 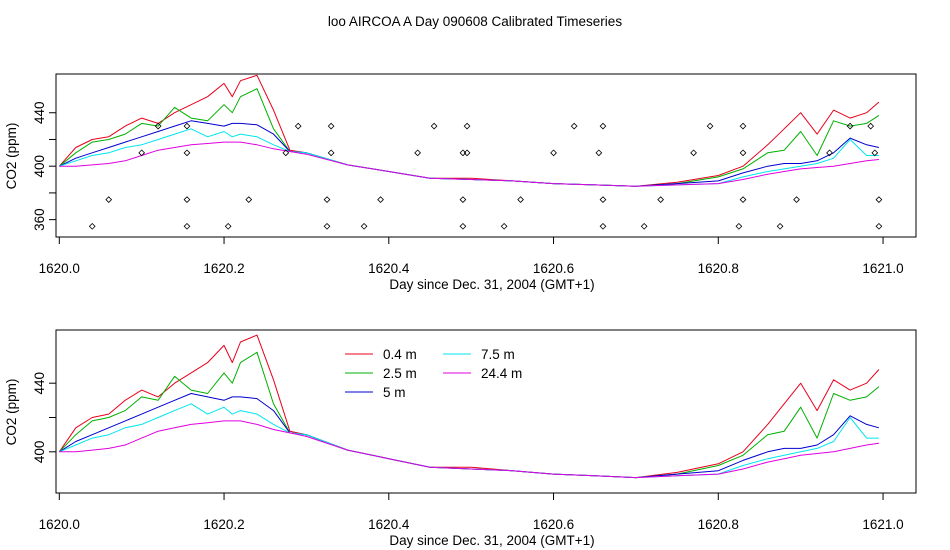 I want to click on legend: 0.4 m 2.5 m 5 m 7.5 m 24.4 m, so click(x=433, y=373).